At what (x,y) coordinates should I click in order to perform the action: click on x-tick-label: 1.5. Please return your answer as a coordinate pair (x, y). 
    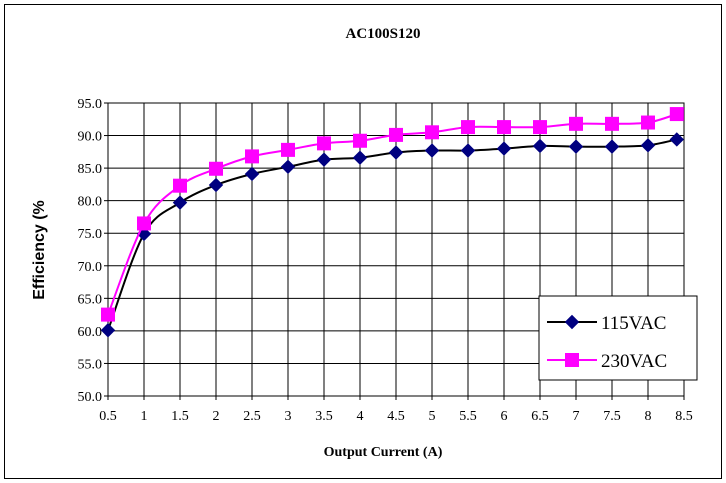
    Looking at the image, I should click on (180, 416).